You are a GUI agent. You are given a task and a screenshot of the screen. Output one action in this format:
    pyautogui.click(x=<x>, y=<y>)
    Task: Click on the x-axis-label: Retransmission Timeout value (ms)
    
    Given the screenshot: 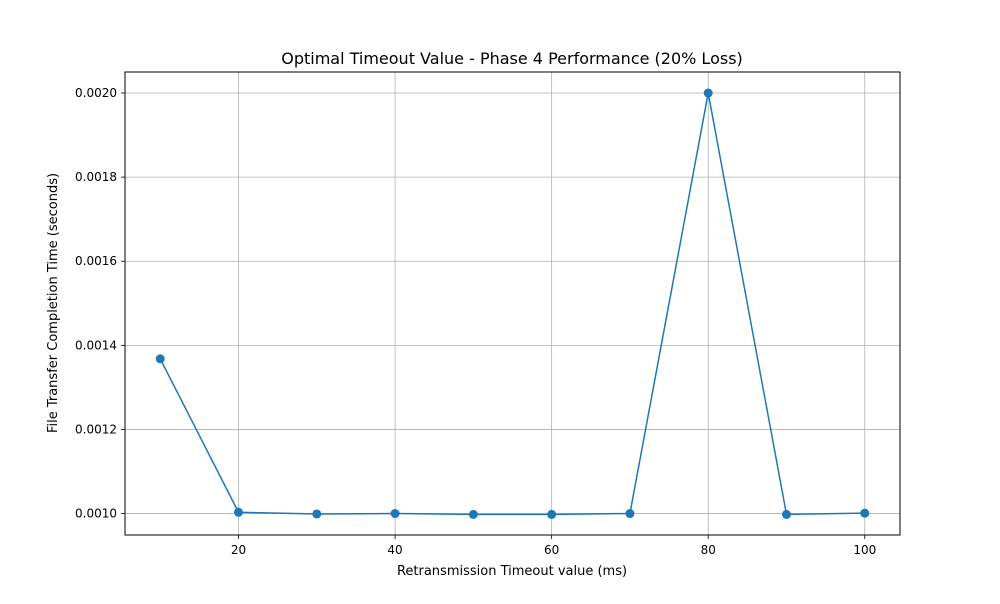 What is the action you would take?
    pyautogui.click(x=512, y=571)
    